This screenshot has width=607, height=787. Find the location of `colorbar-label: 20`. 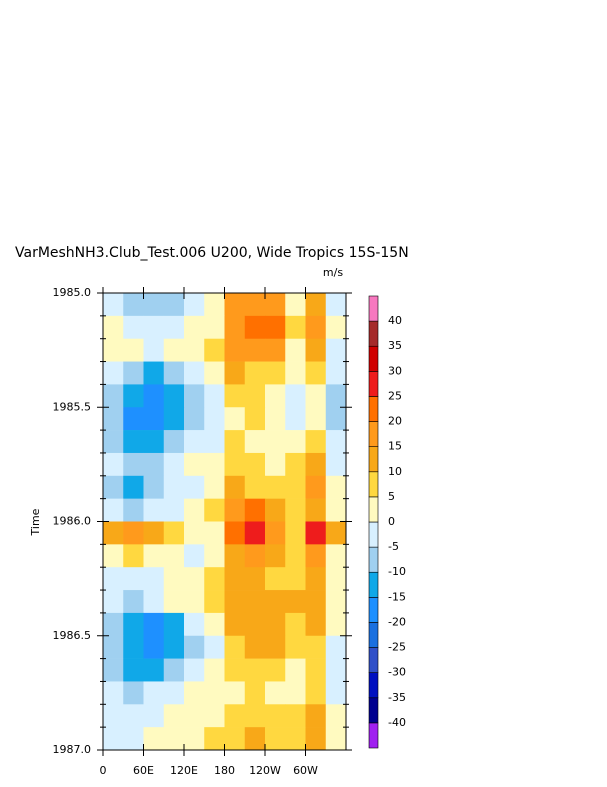

colorbar-label: 20 is located at coordinates (395, 421).